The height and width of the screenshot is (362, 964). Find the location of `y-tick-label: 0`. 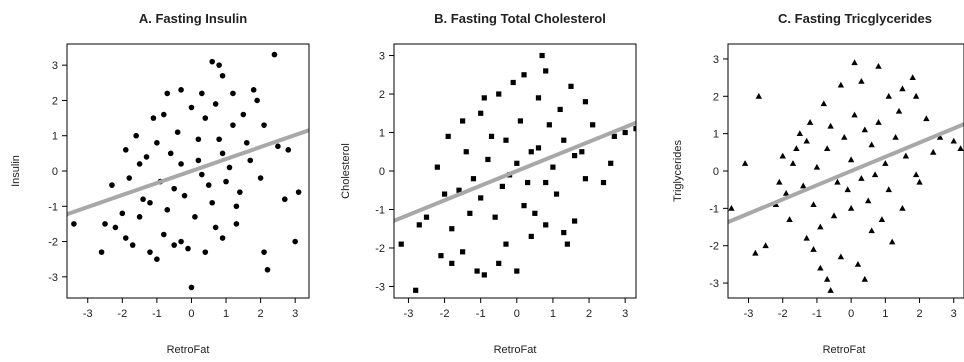

y-tick-label: 0 is located at coordinates (382, 172).